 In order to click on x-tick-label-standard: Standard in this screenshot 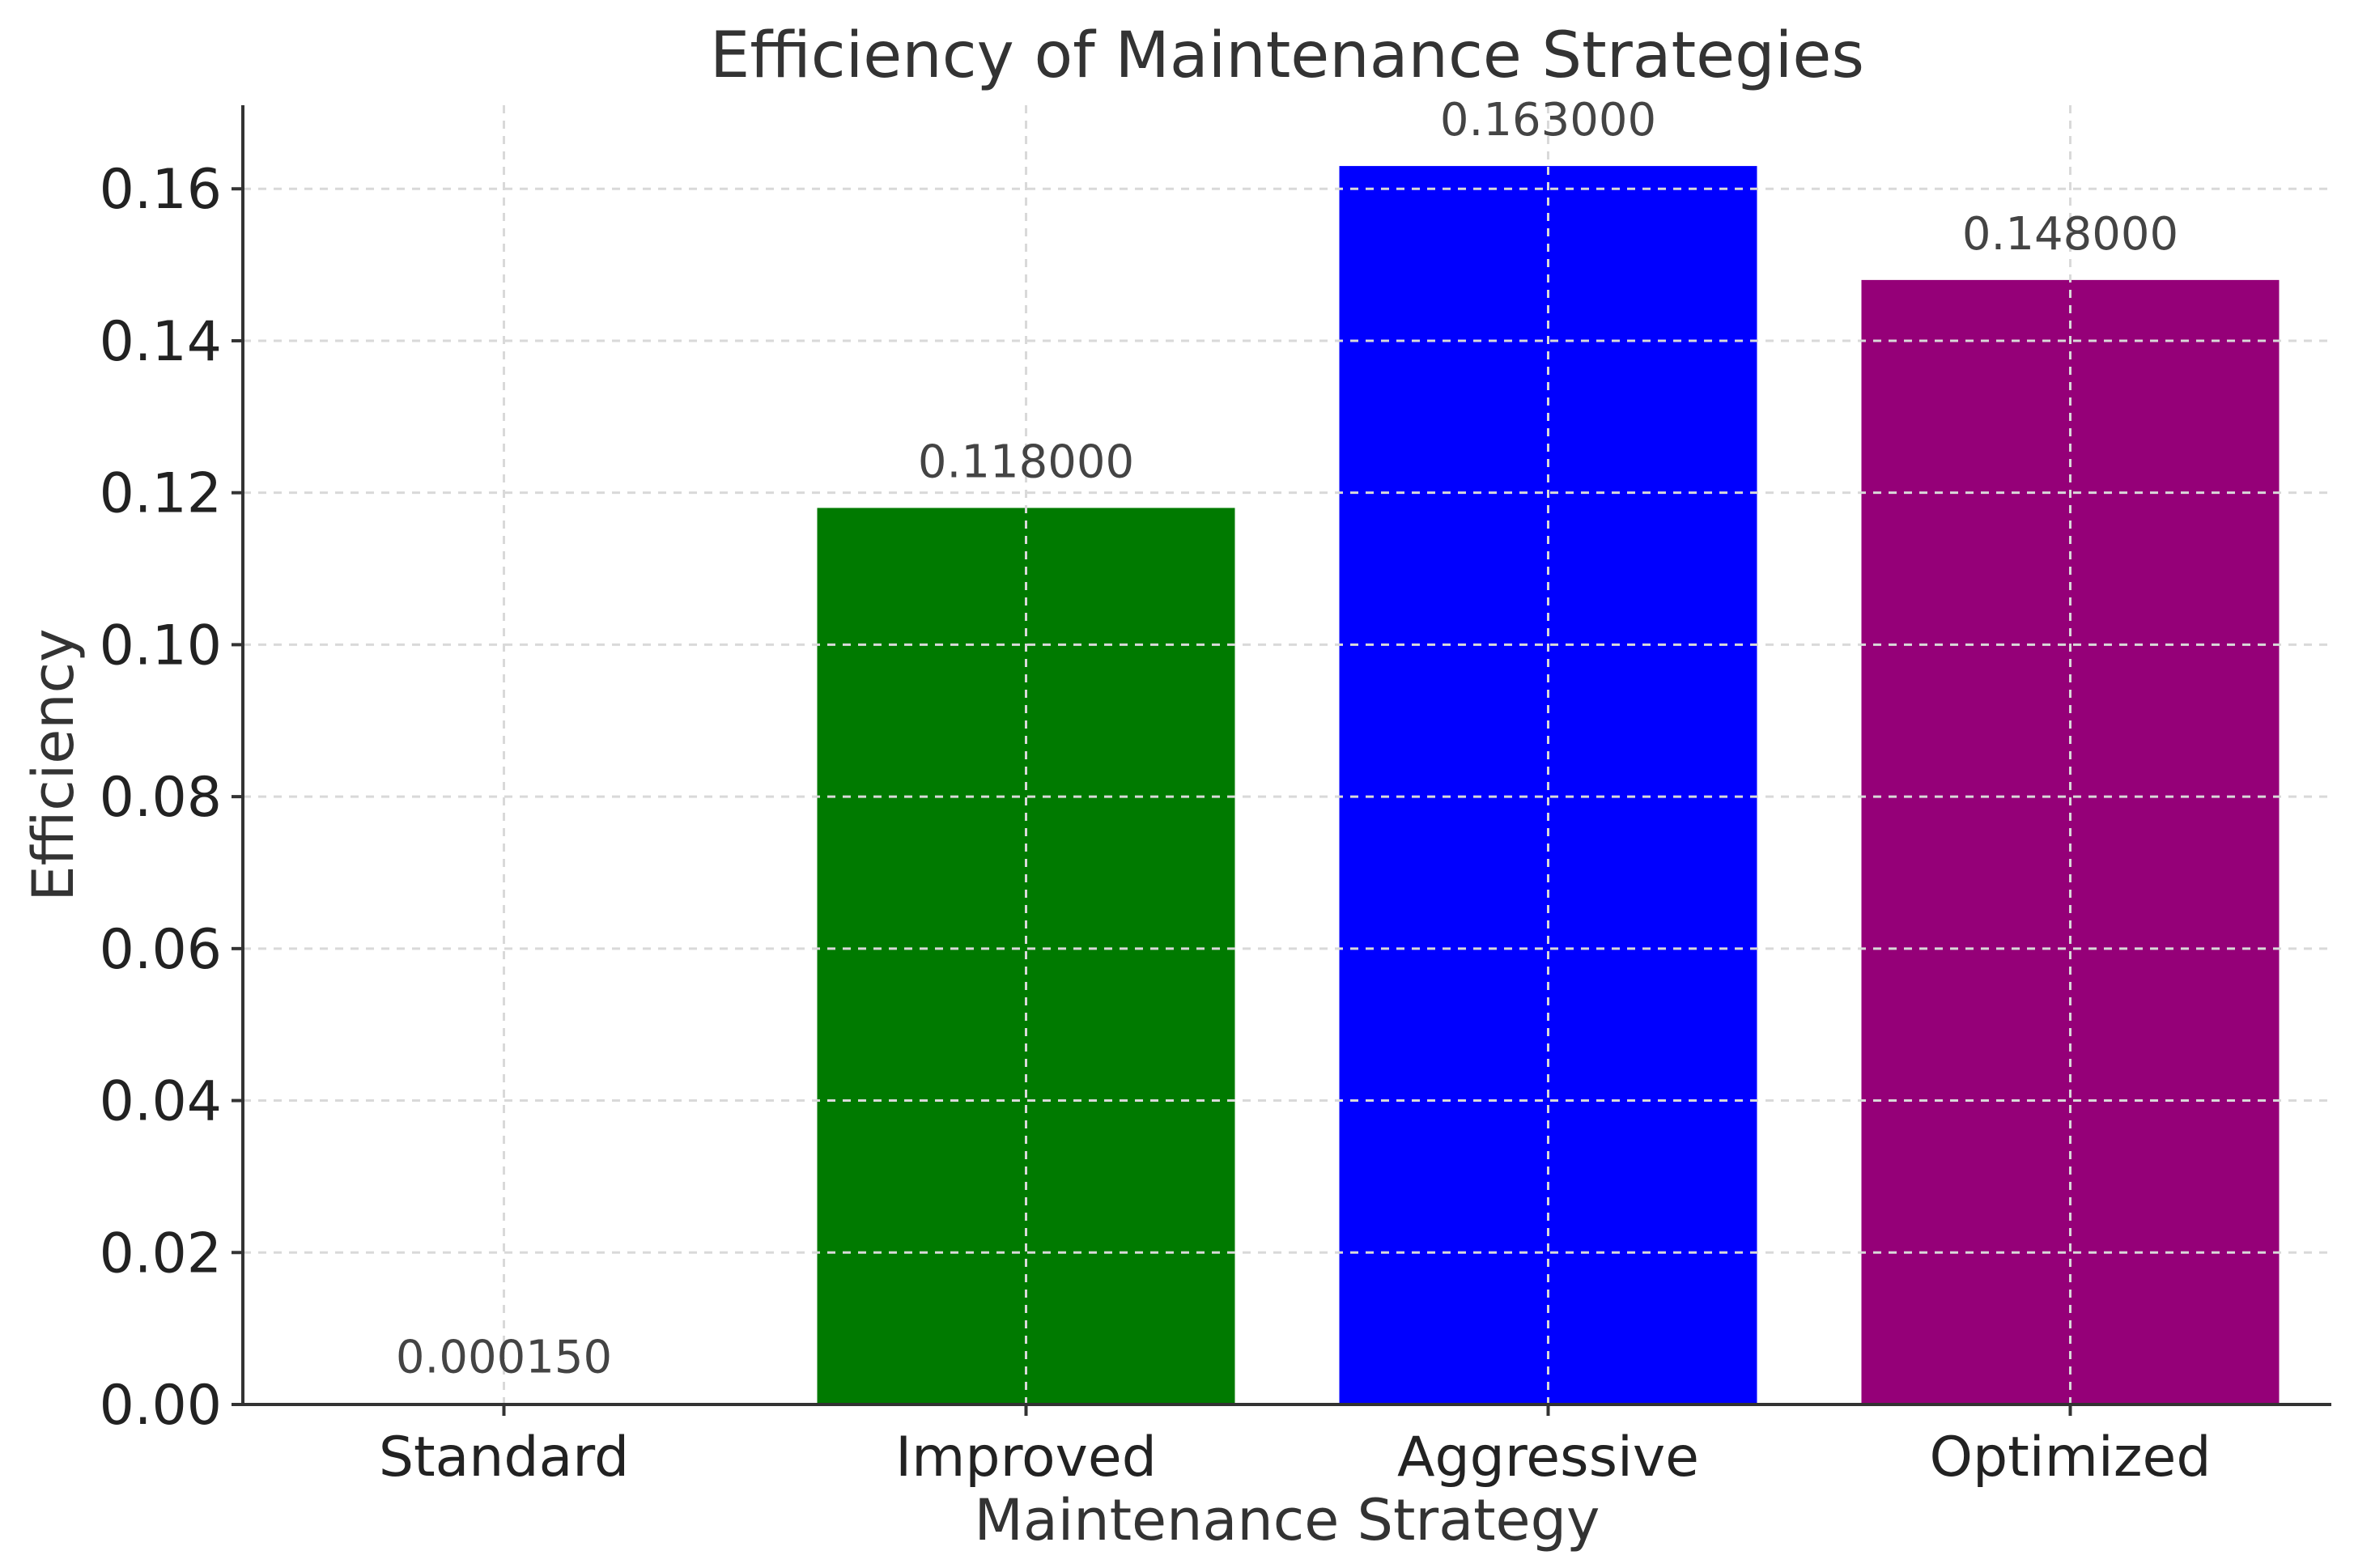, I will do `click(504, 1457)`.